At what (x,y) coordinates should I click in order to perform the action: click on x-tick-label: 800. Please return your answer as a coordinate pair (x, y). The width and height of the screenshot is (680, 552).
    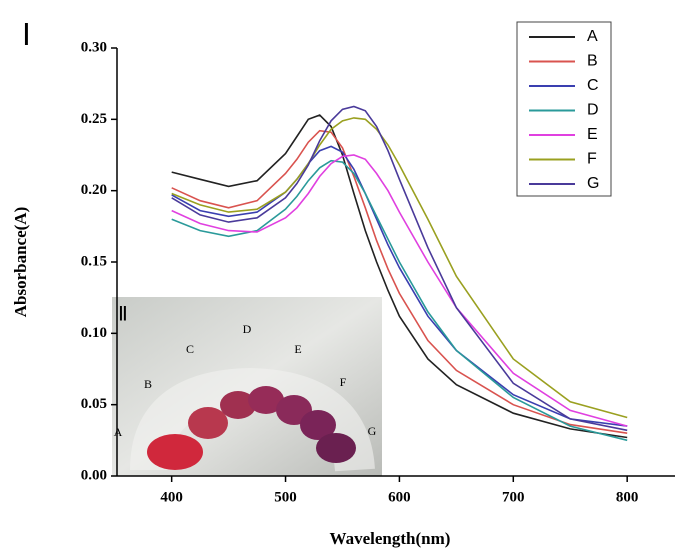
    Looking at the image, I should click on (627, 497).